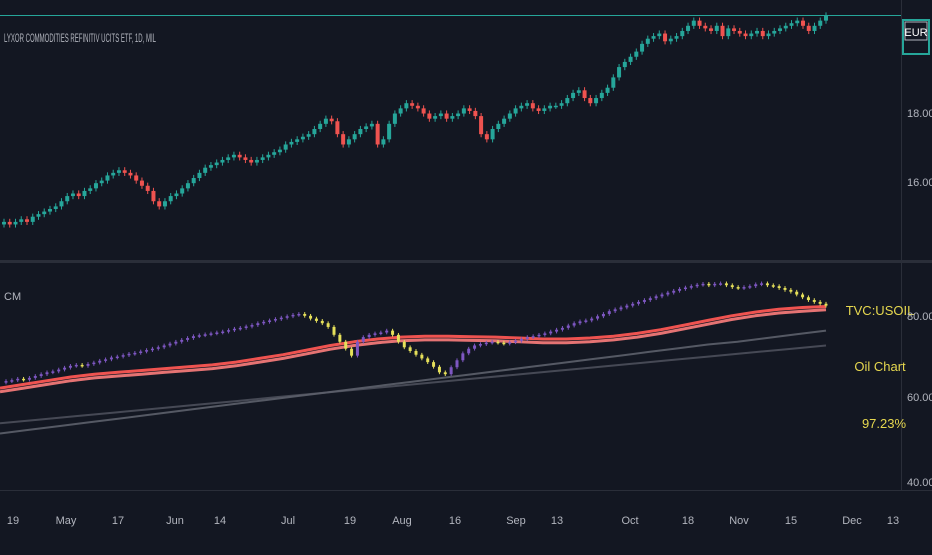 Image resolution: width=932 pixels, height=555 pixels. Describe the element at coordinates (466, 261) in the screenshot. I see `pane-divider` at that location.